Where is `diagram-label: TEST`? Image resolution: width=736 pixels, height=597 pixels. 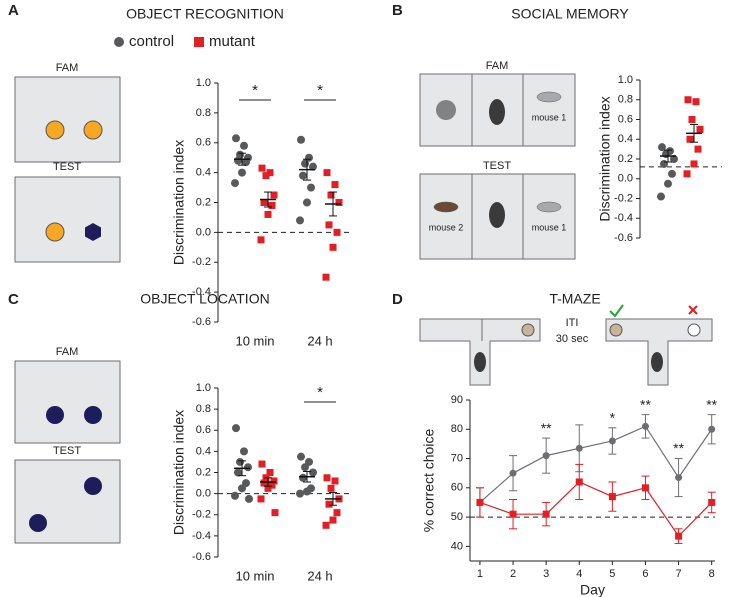
diagram-label: TEST is located at coordinates (67, 451).